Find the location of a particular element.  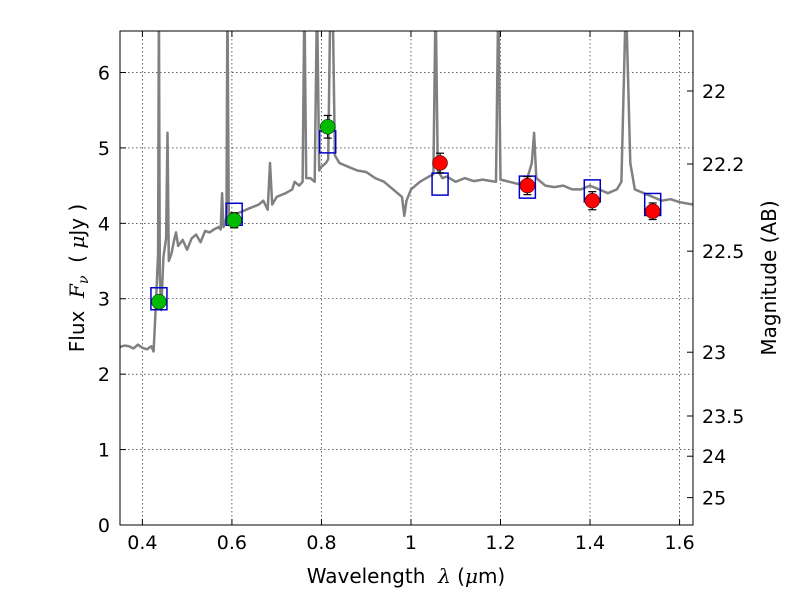

y2-tick-label: 23 is located at coordinates (714, 353).